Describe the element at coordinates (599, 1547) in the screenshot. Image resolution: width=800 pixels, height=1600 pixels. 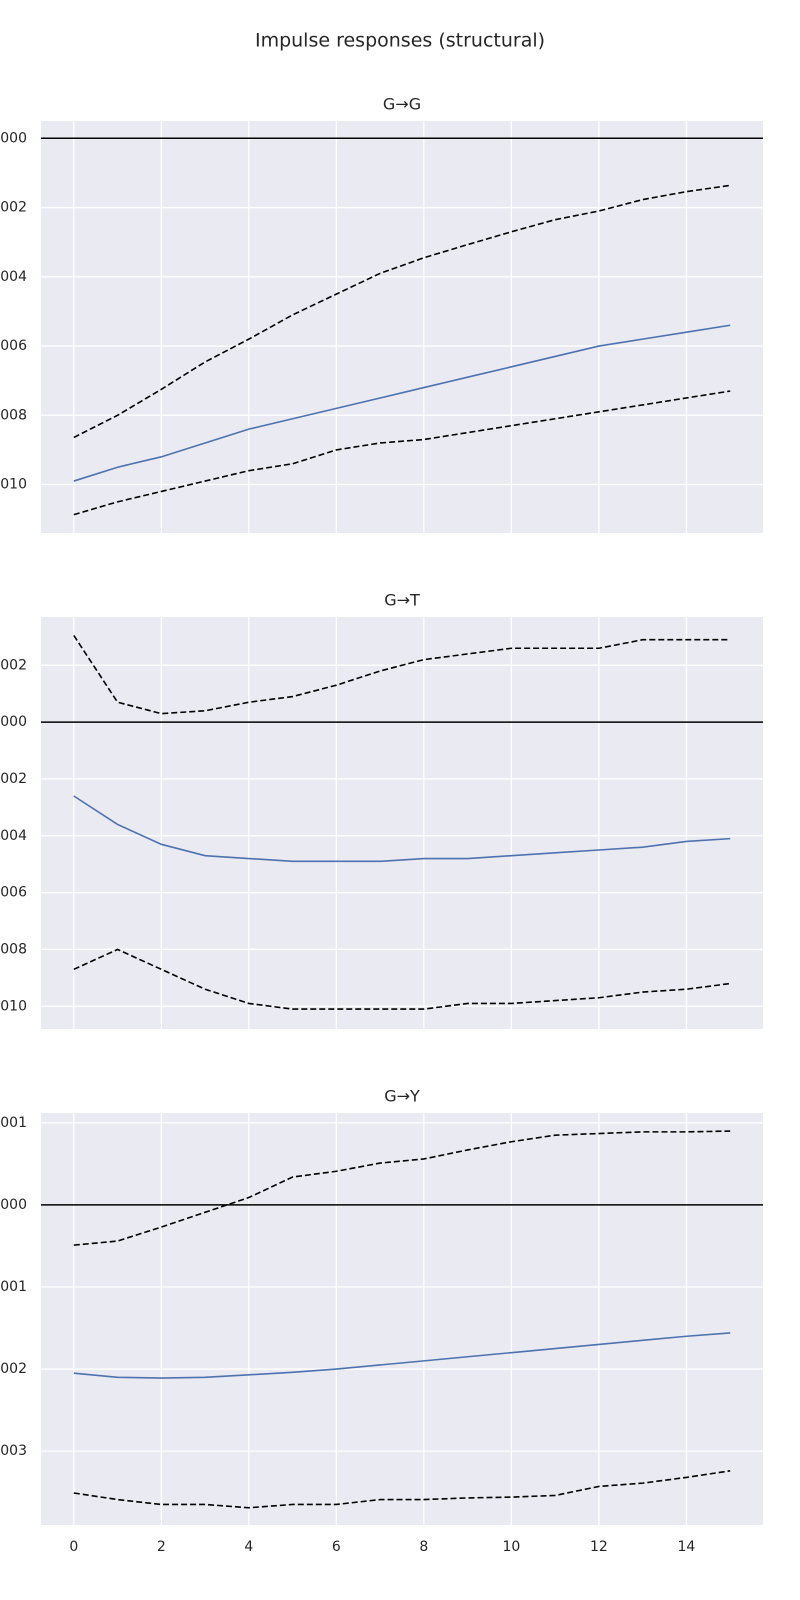
I see `x-tick-label: 12` at that location.